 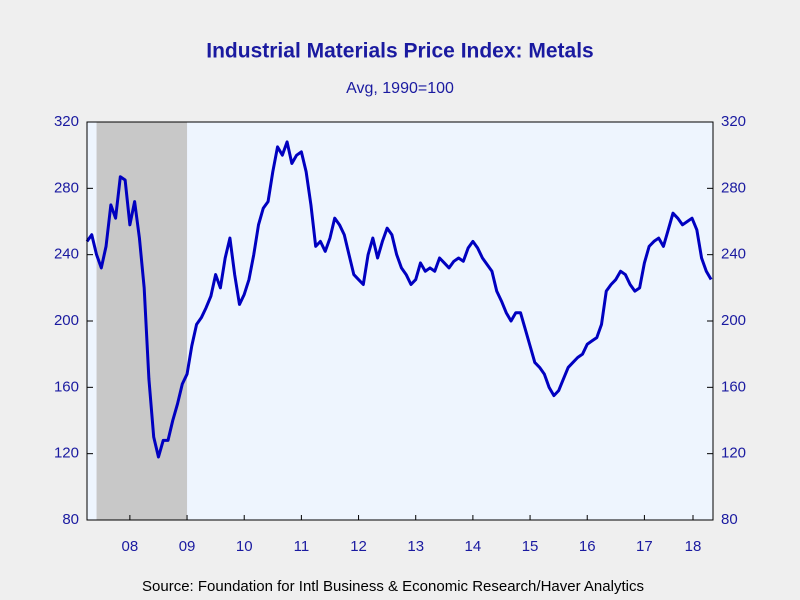 What do you see at coordinates (644, 546) in the screenshot?
I see `x-tick-label: 17` at bounding box center [644, 546].